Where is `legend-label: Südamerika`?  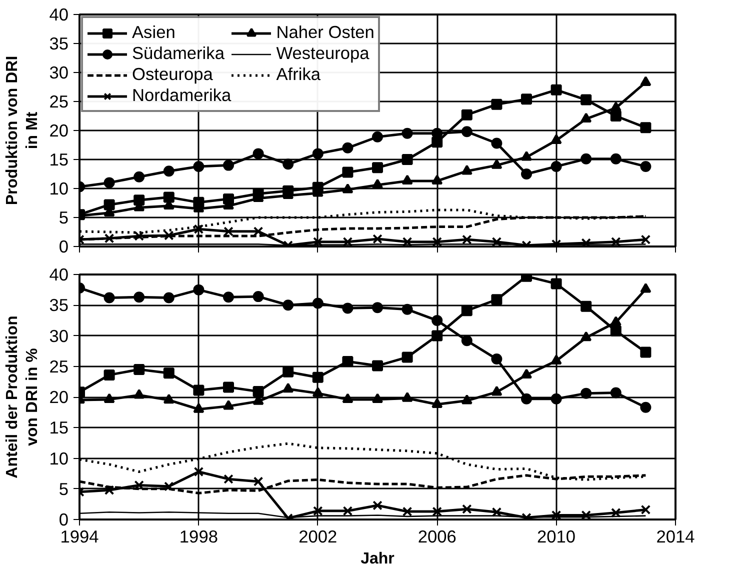
legend-label: Südamerika is located at coordinates (178, 53).